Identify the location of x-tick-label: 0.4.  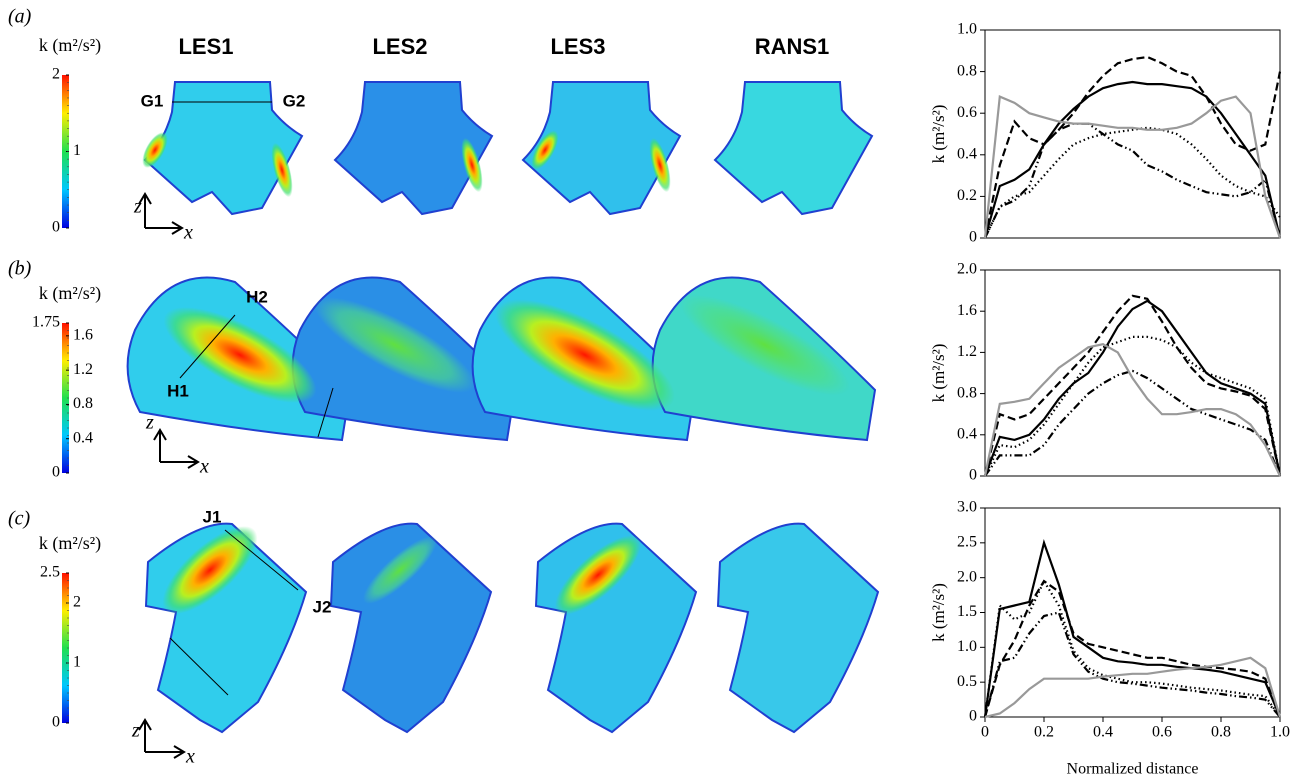
(1103, 732).